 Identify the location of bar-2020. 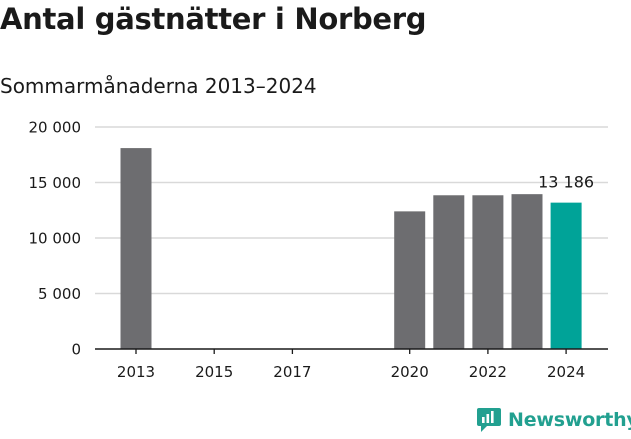
(410, 280).